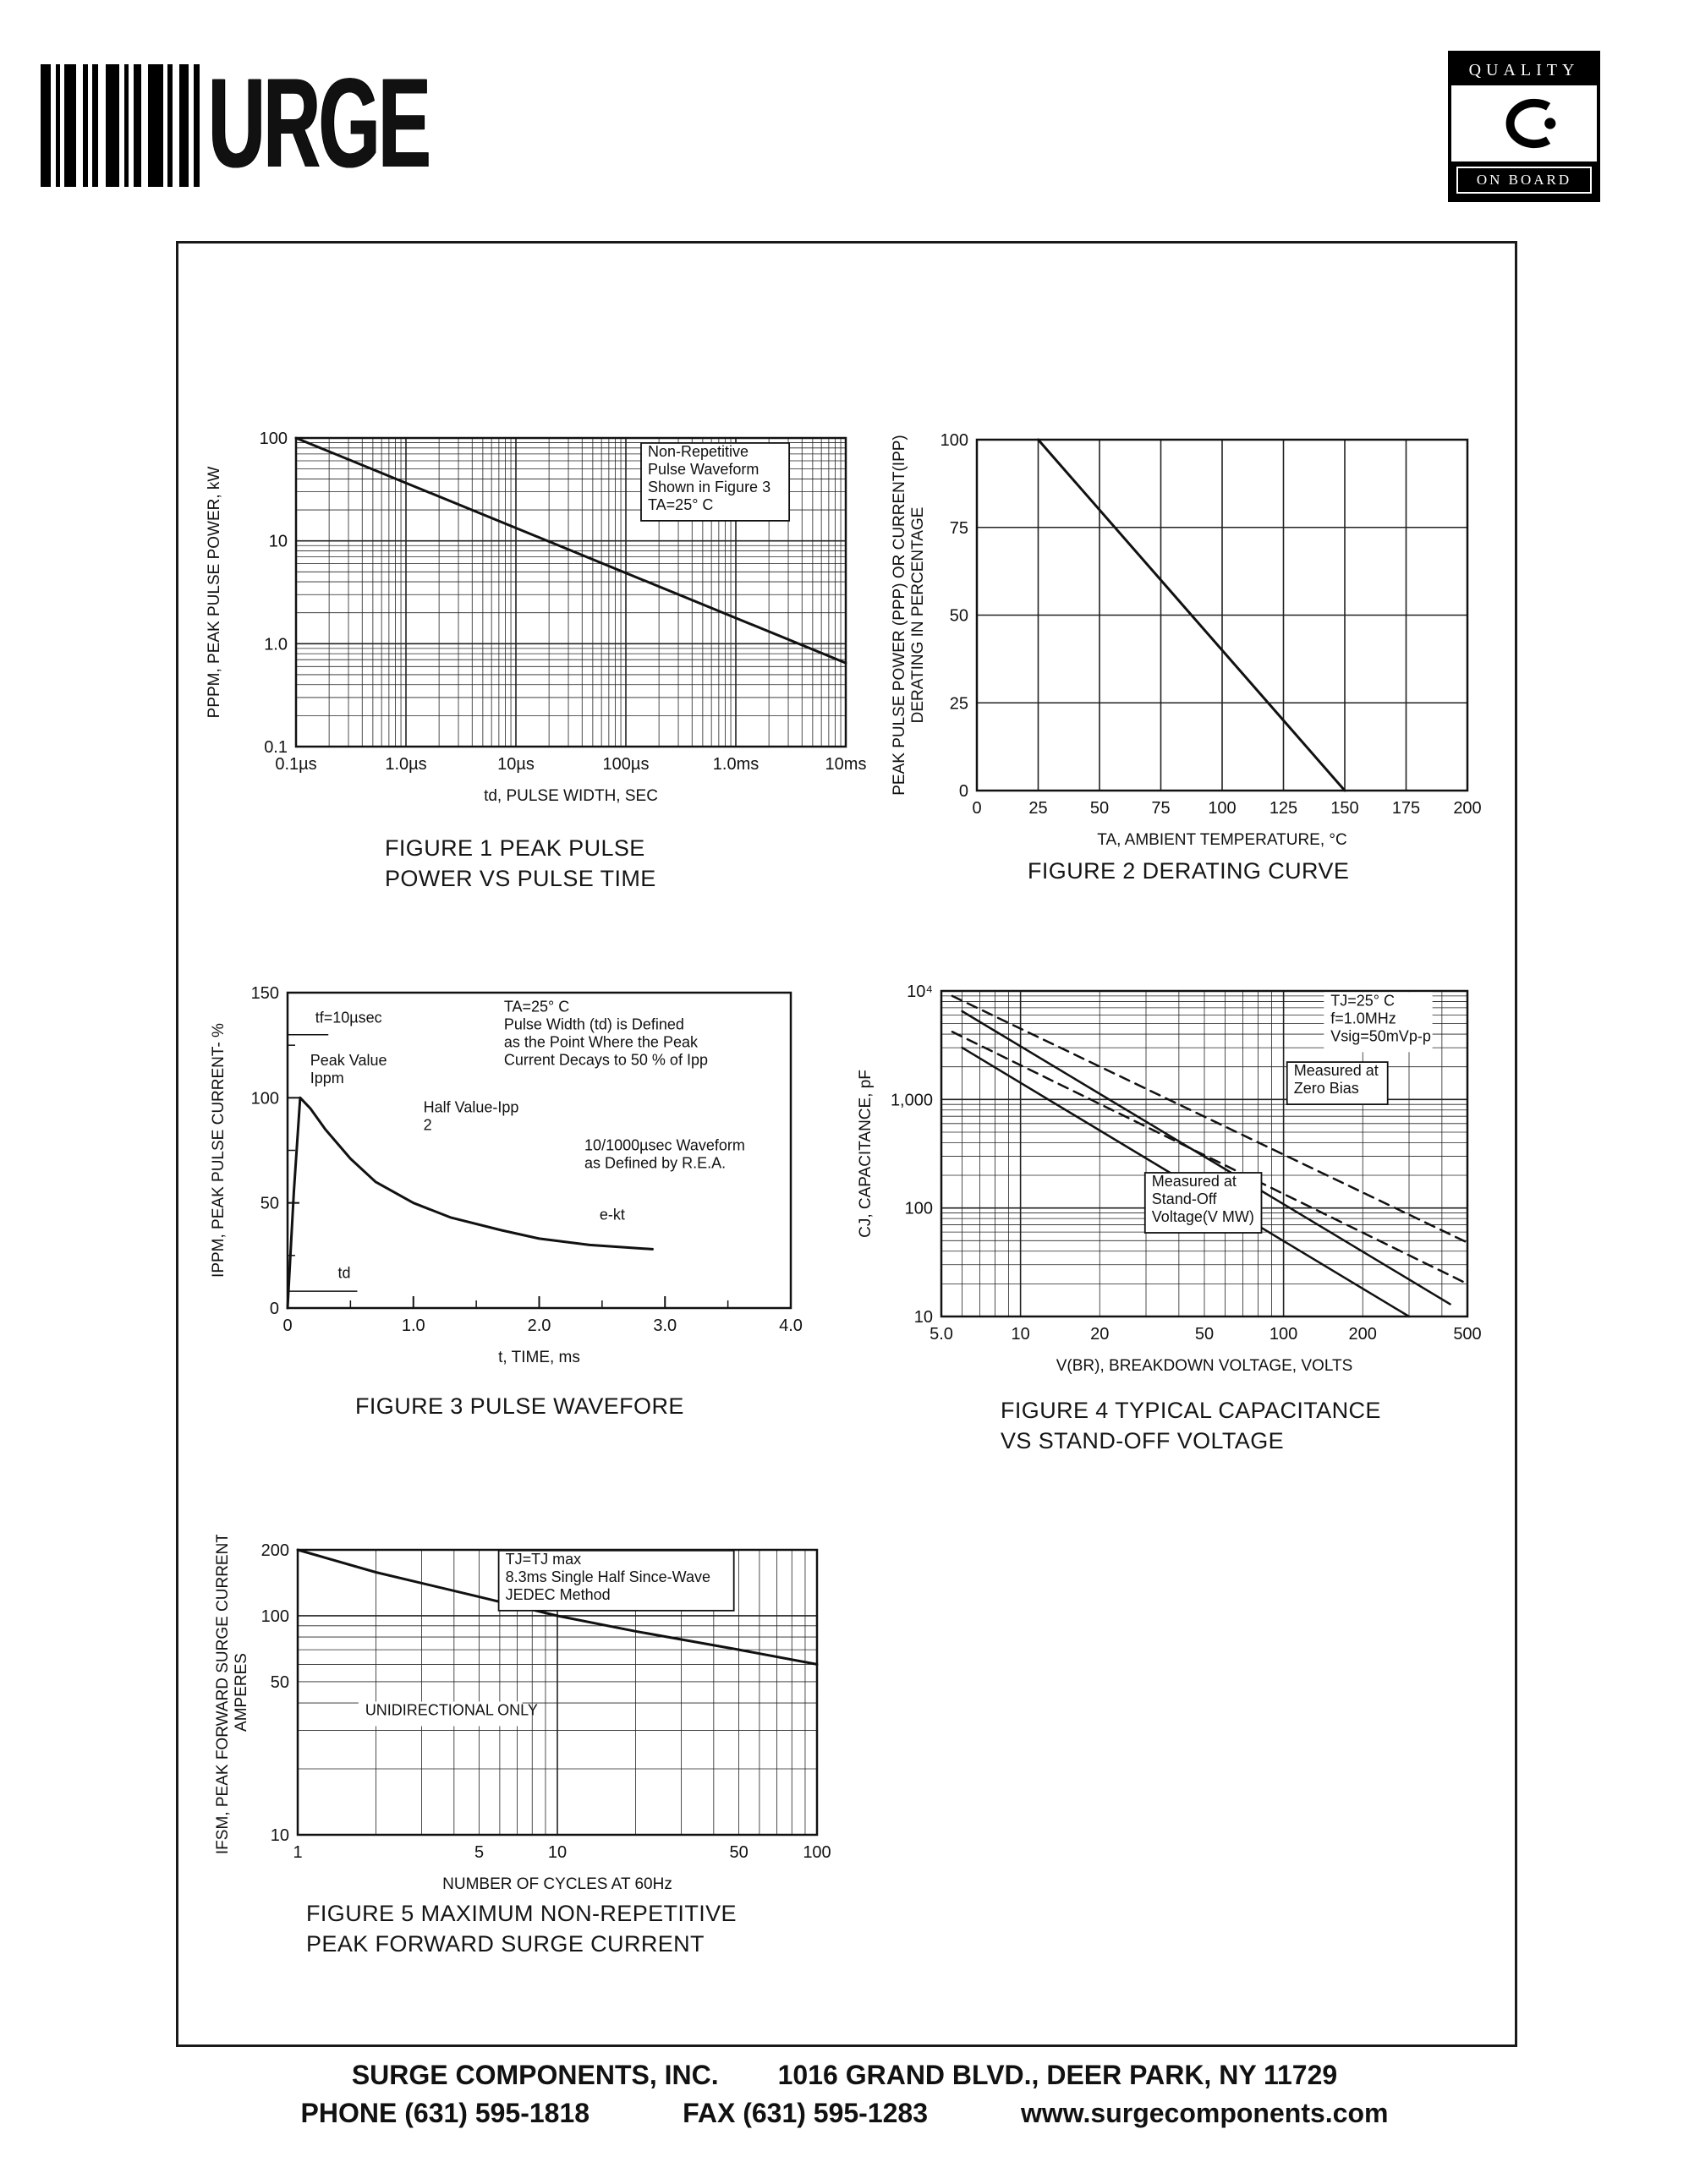  What do you see at coordinates (232, 1695) in the screenshot?
I see `svg-text:IFSM, PEAK FORWARD SURGE CURRE: IFSM, PEAK FORWARD SURGE CURRENT,AMPERES` at bounding box center [232, 1695].